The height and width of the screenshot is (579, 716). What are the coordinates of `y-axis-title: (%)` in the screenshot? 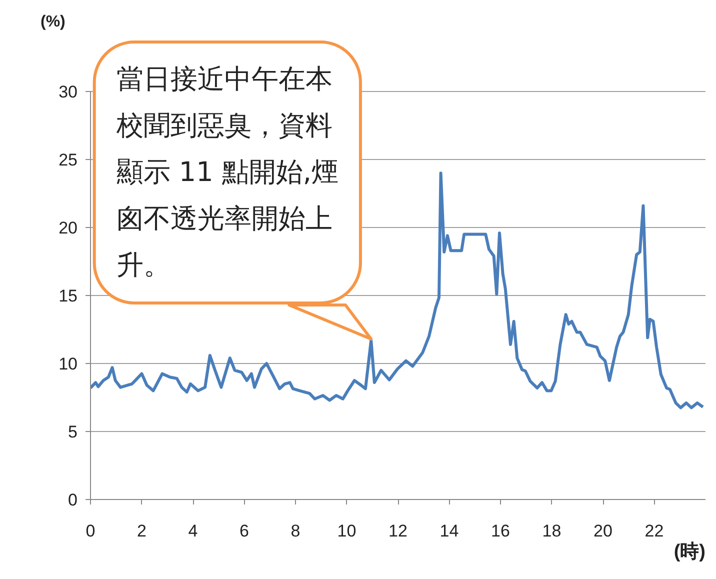 It's located at (53, 22).